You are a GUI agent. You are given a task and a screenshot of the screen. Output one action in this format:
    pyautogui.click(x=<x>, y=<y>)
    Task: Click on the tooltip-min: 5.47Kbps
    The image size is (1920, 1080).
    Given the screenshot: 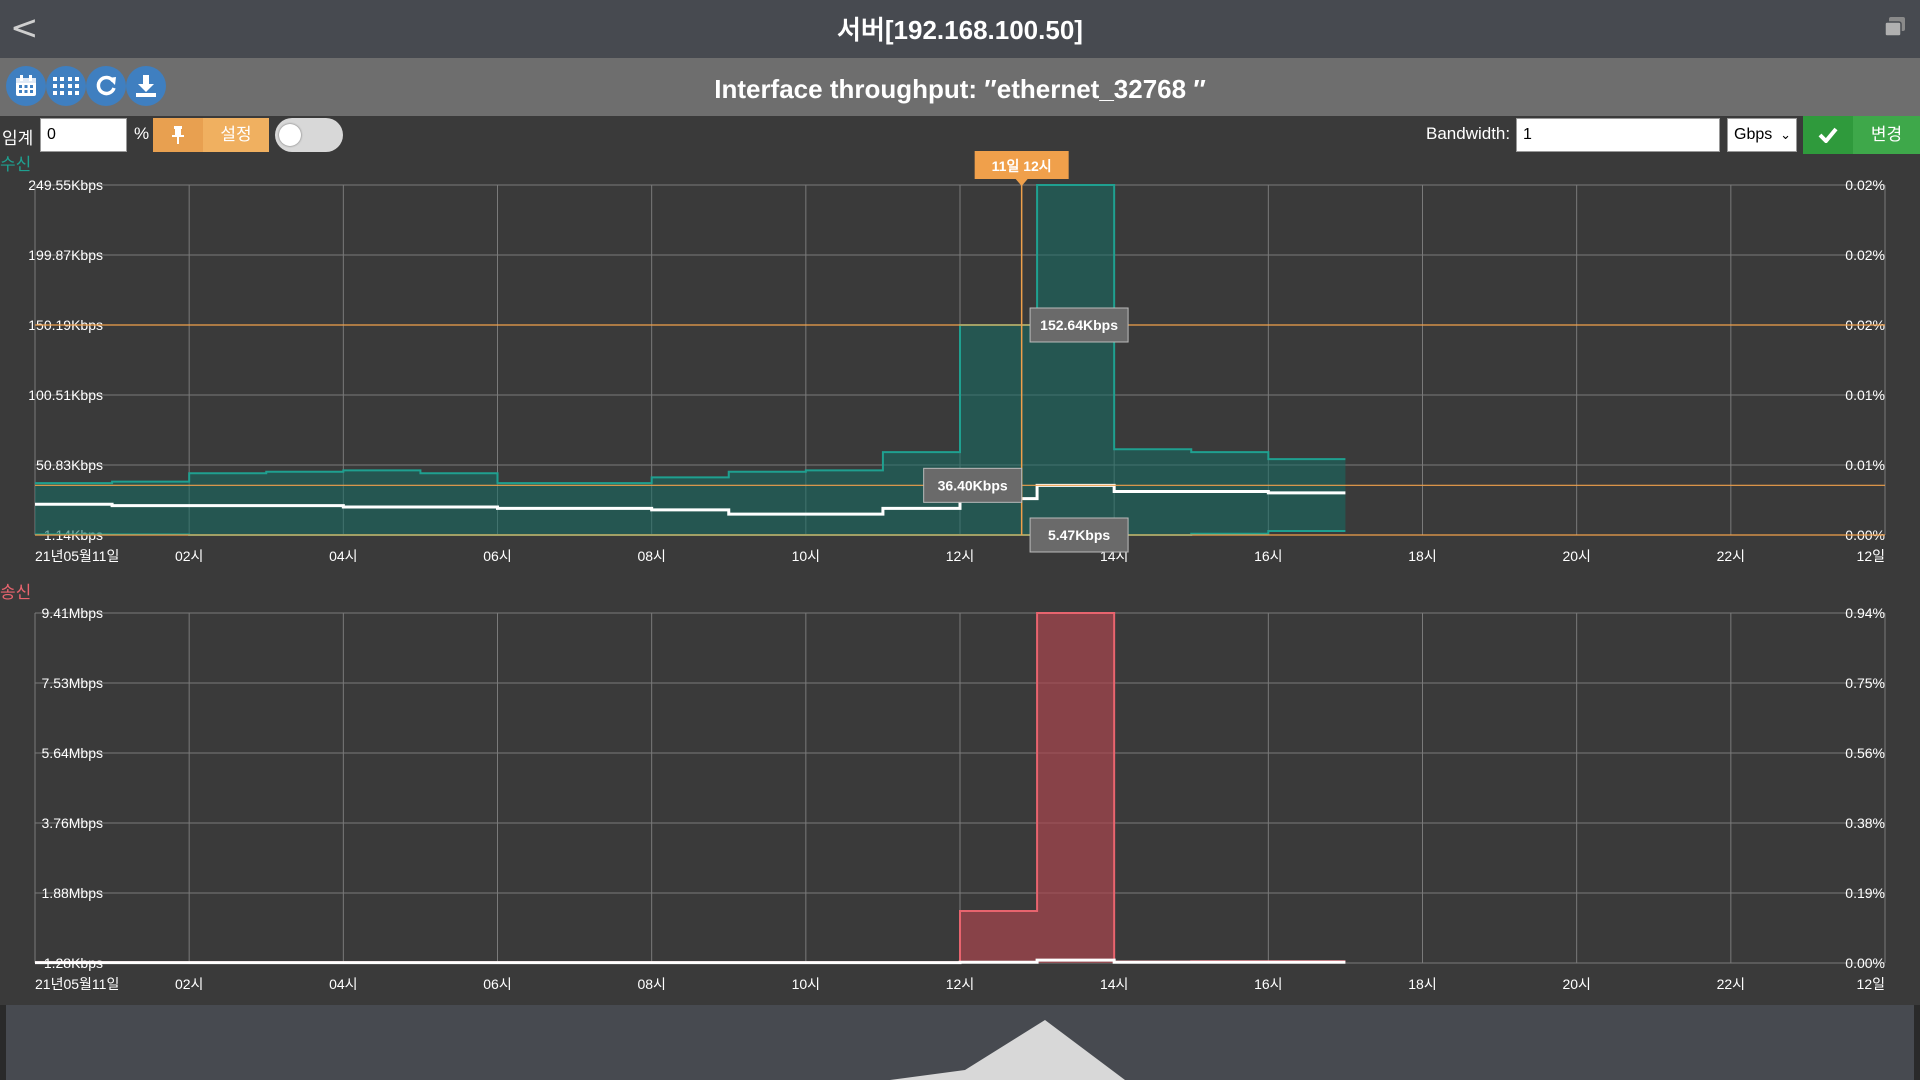 What is the action you would take?
    pyautogui.click(x=1079, y=535)
    